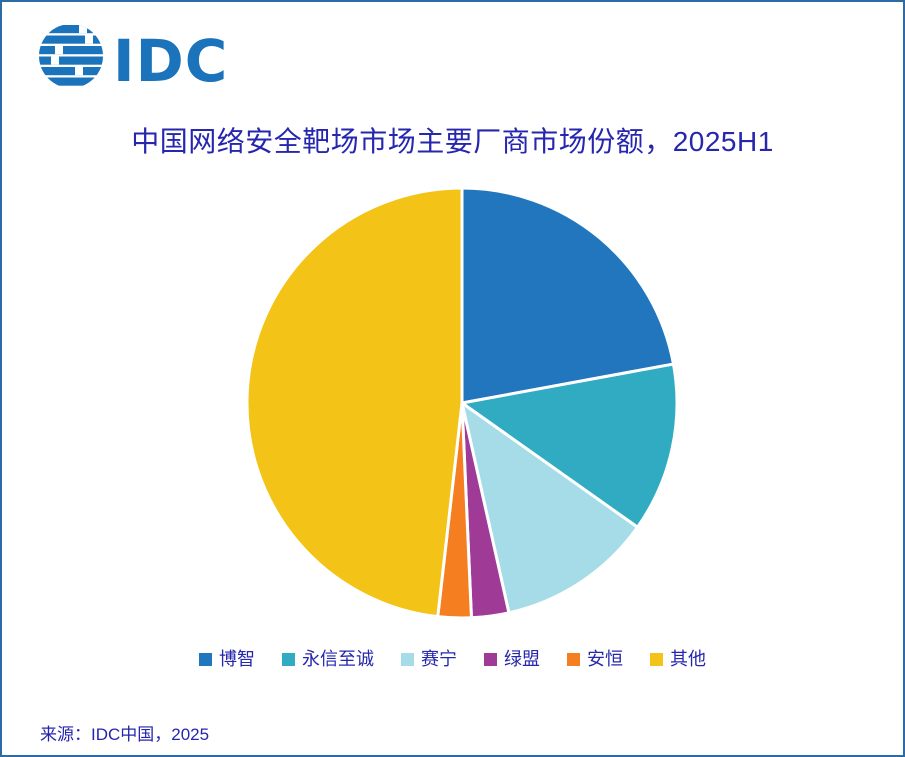 The height and width of the screenshot is (757, 905). Describe the element at coordinates (605, 659) in the screenshot. I see `legend-label: 安恒` at that location.